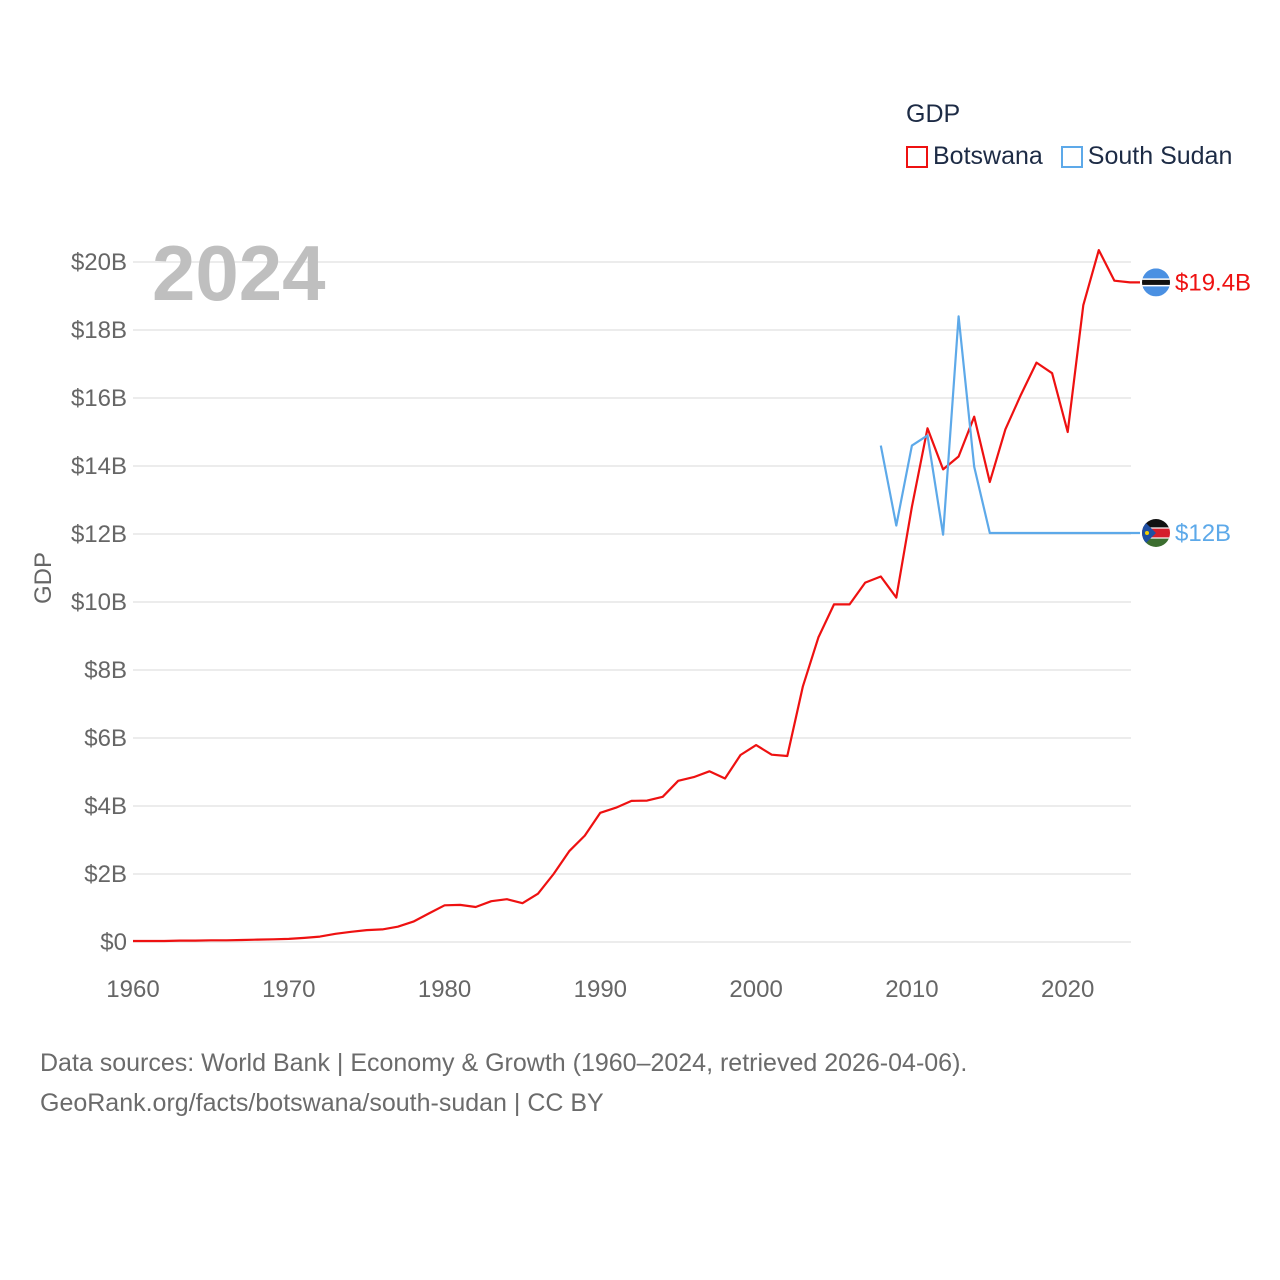 The image size is (1280, 1280). Describe the element at coordinates (99, 262) in the screenshot. I see `y-tick-label: $20B` at that location.